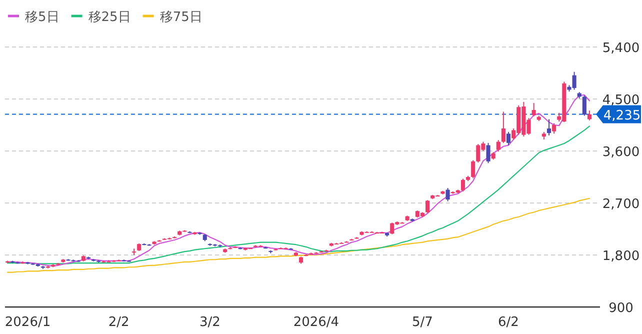  I want to click on legend-label: 移5日, so click(42, 17).